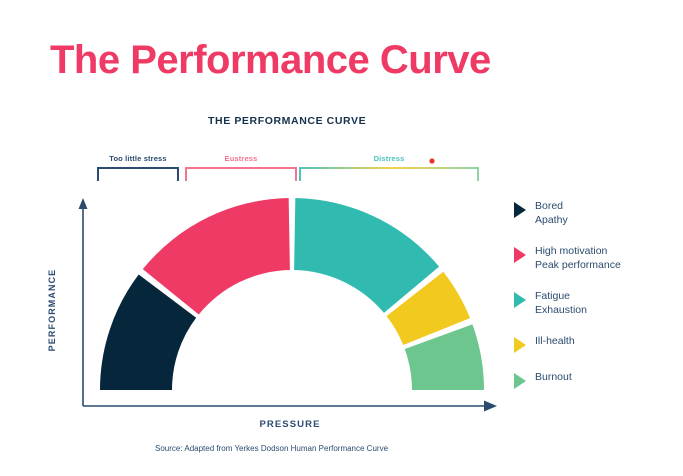 This screenshot has height=476, width=683. What do you see at coordinates (241, 174) in the screenshot?
I see `bracket-eustress` at bounding box center [241, 174].